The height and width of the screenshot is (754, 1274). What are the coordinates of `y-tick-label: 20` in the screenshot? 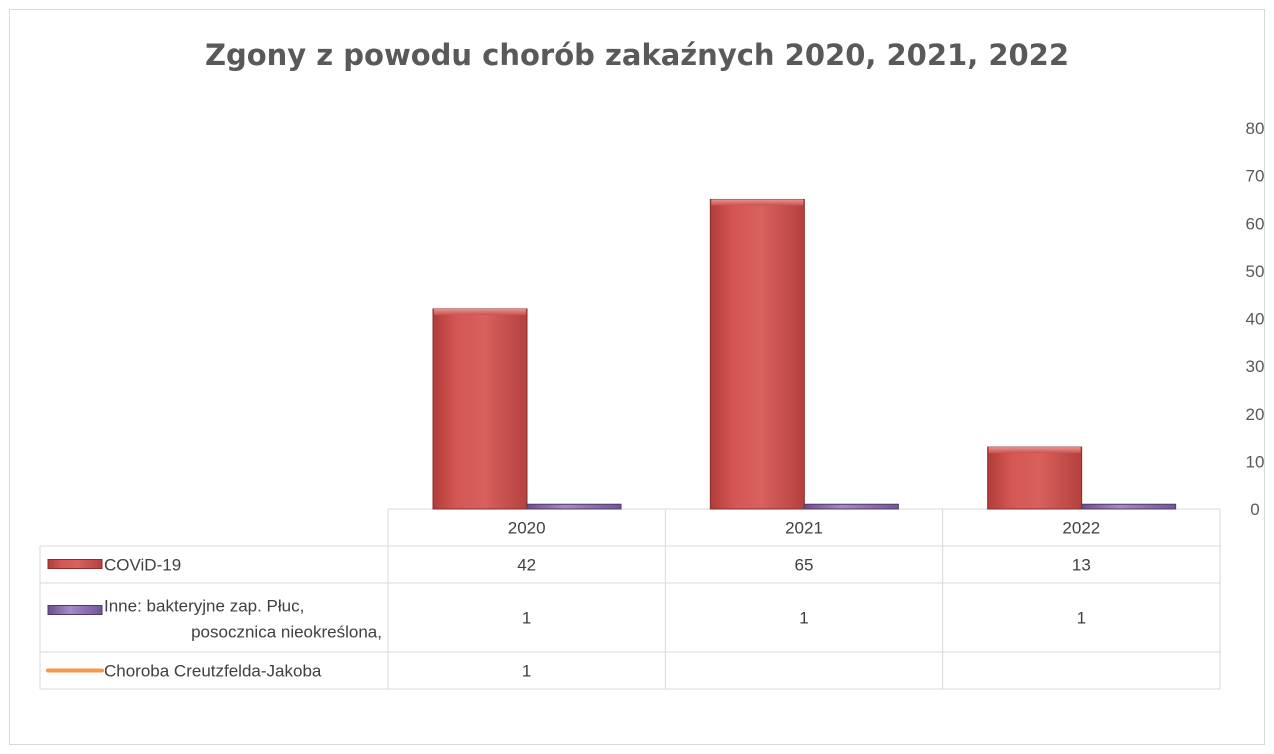 It's located at (1255, 414).